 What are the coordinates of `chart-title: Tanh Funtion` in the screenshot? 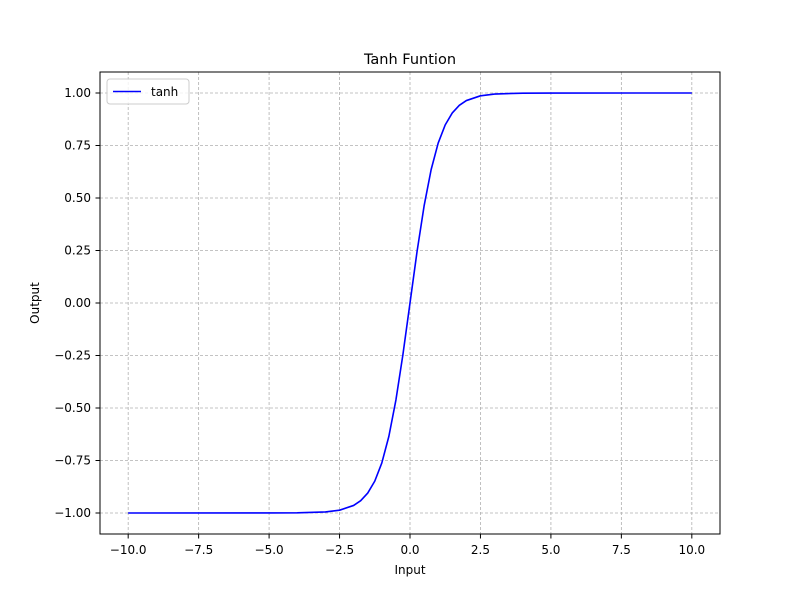 It's located at (409, 60).